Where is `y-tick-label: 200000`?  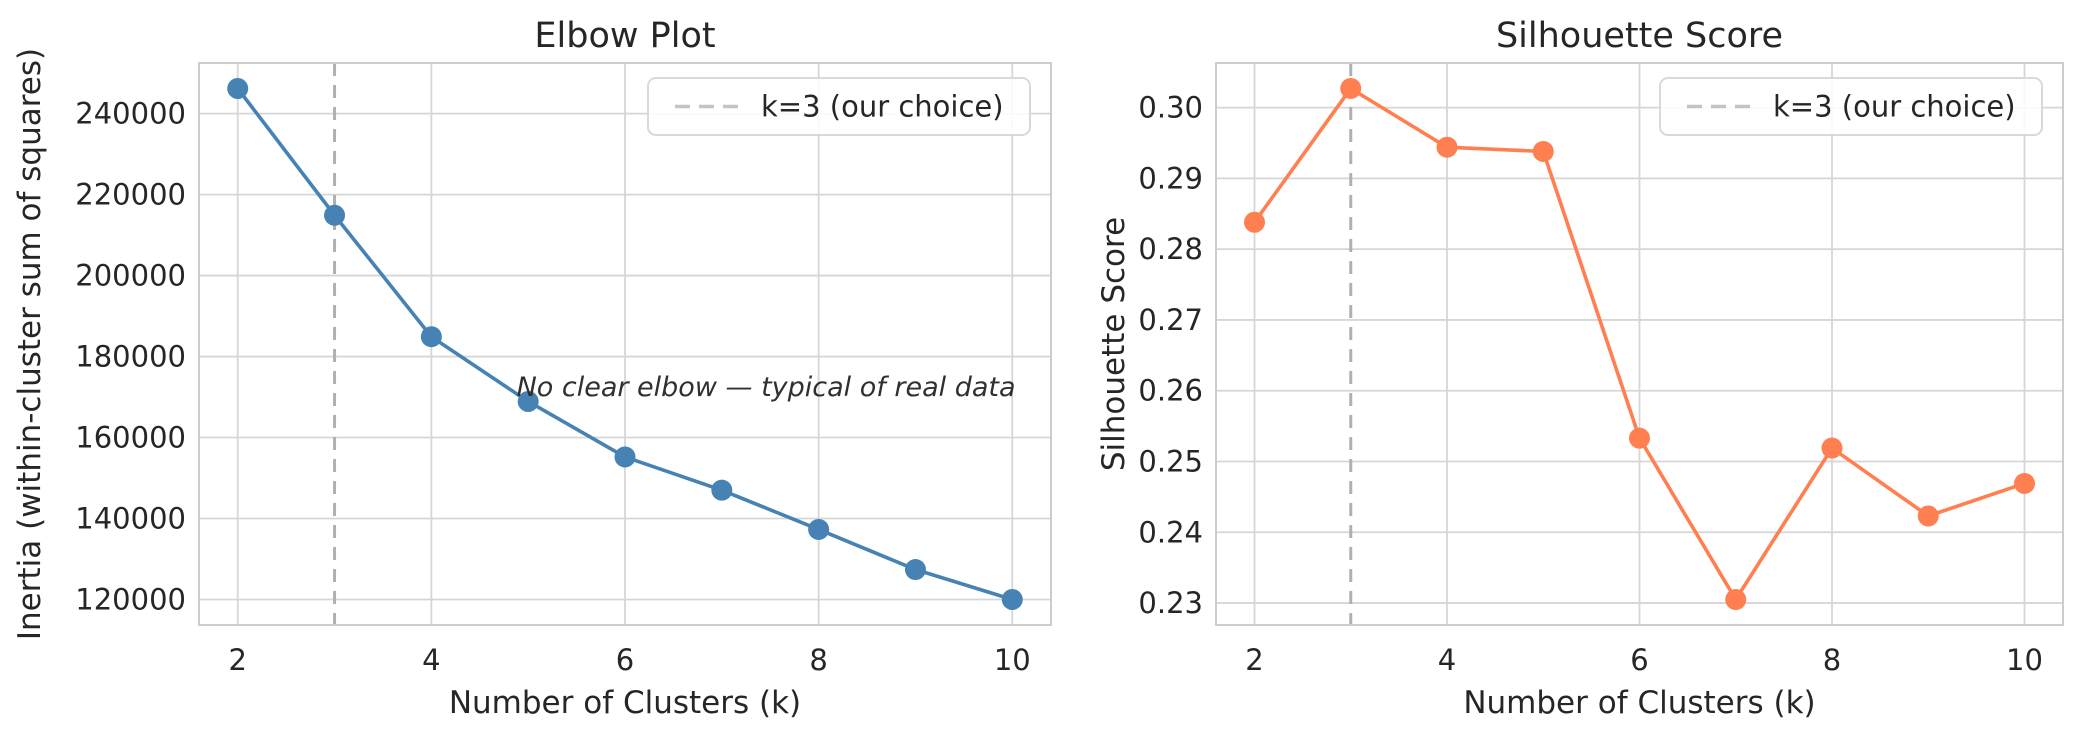 y-tick-label: 200000 is located at coordinates (130, 276).